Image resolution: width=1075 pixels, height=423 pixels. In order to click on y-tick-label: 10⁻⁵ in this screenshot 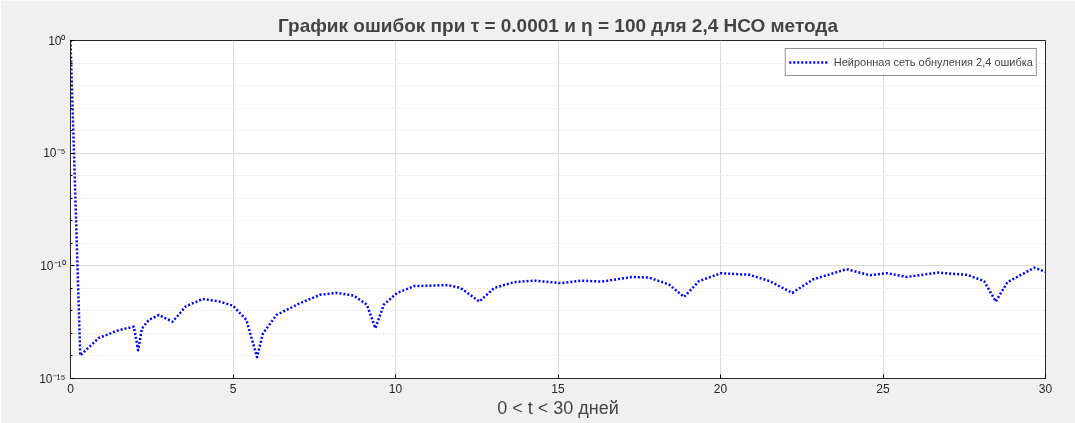, I will do `click(54, 153)`.